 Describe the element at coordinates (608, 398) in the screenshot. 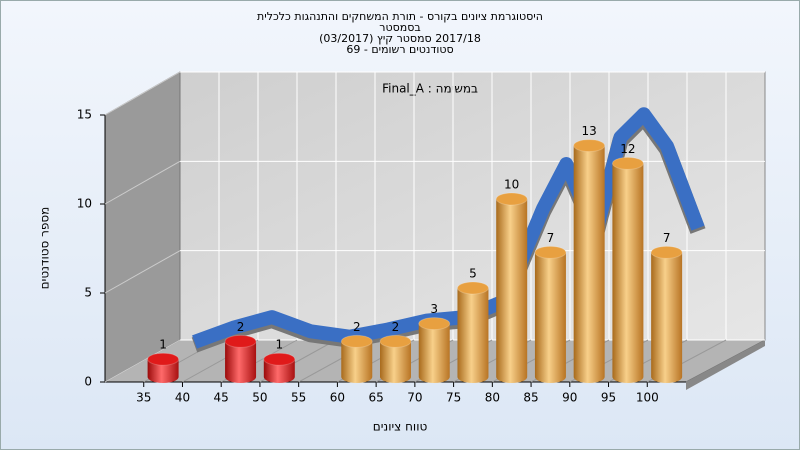

I see `x-tick-label: 95` at that location.